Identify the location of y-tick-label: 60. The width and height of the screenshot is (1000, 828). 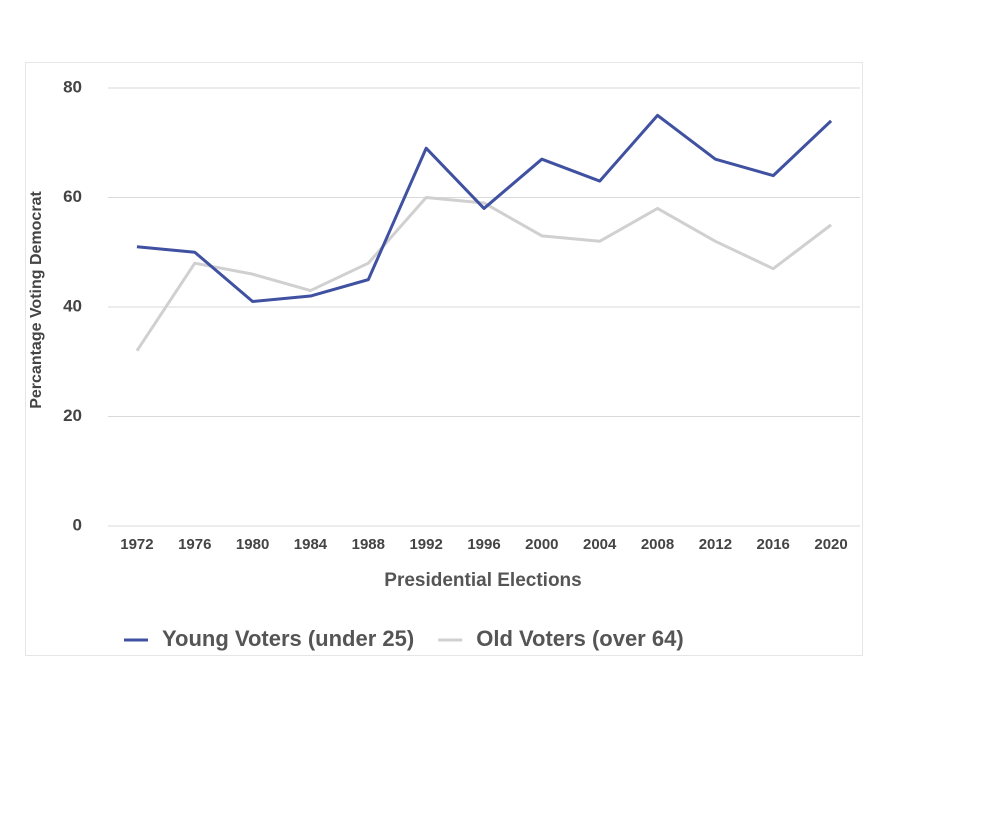
(72, 196).